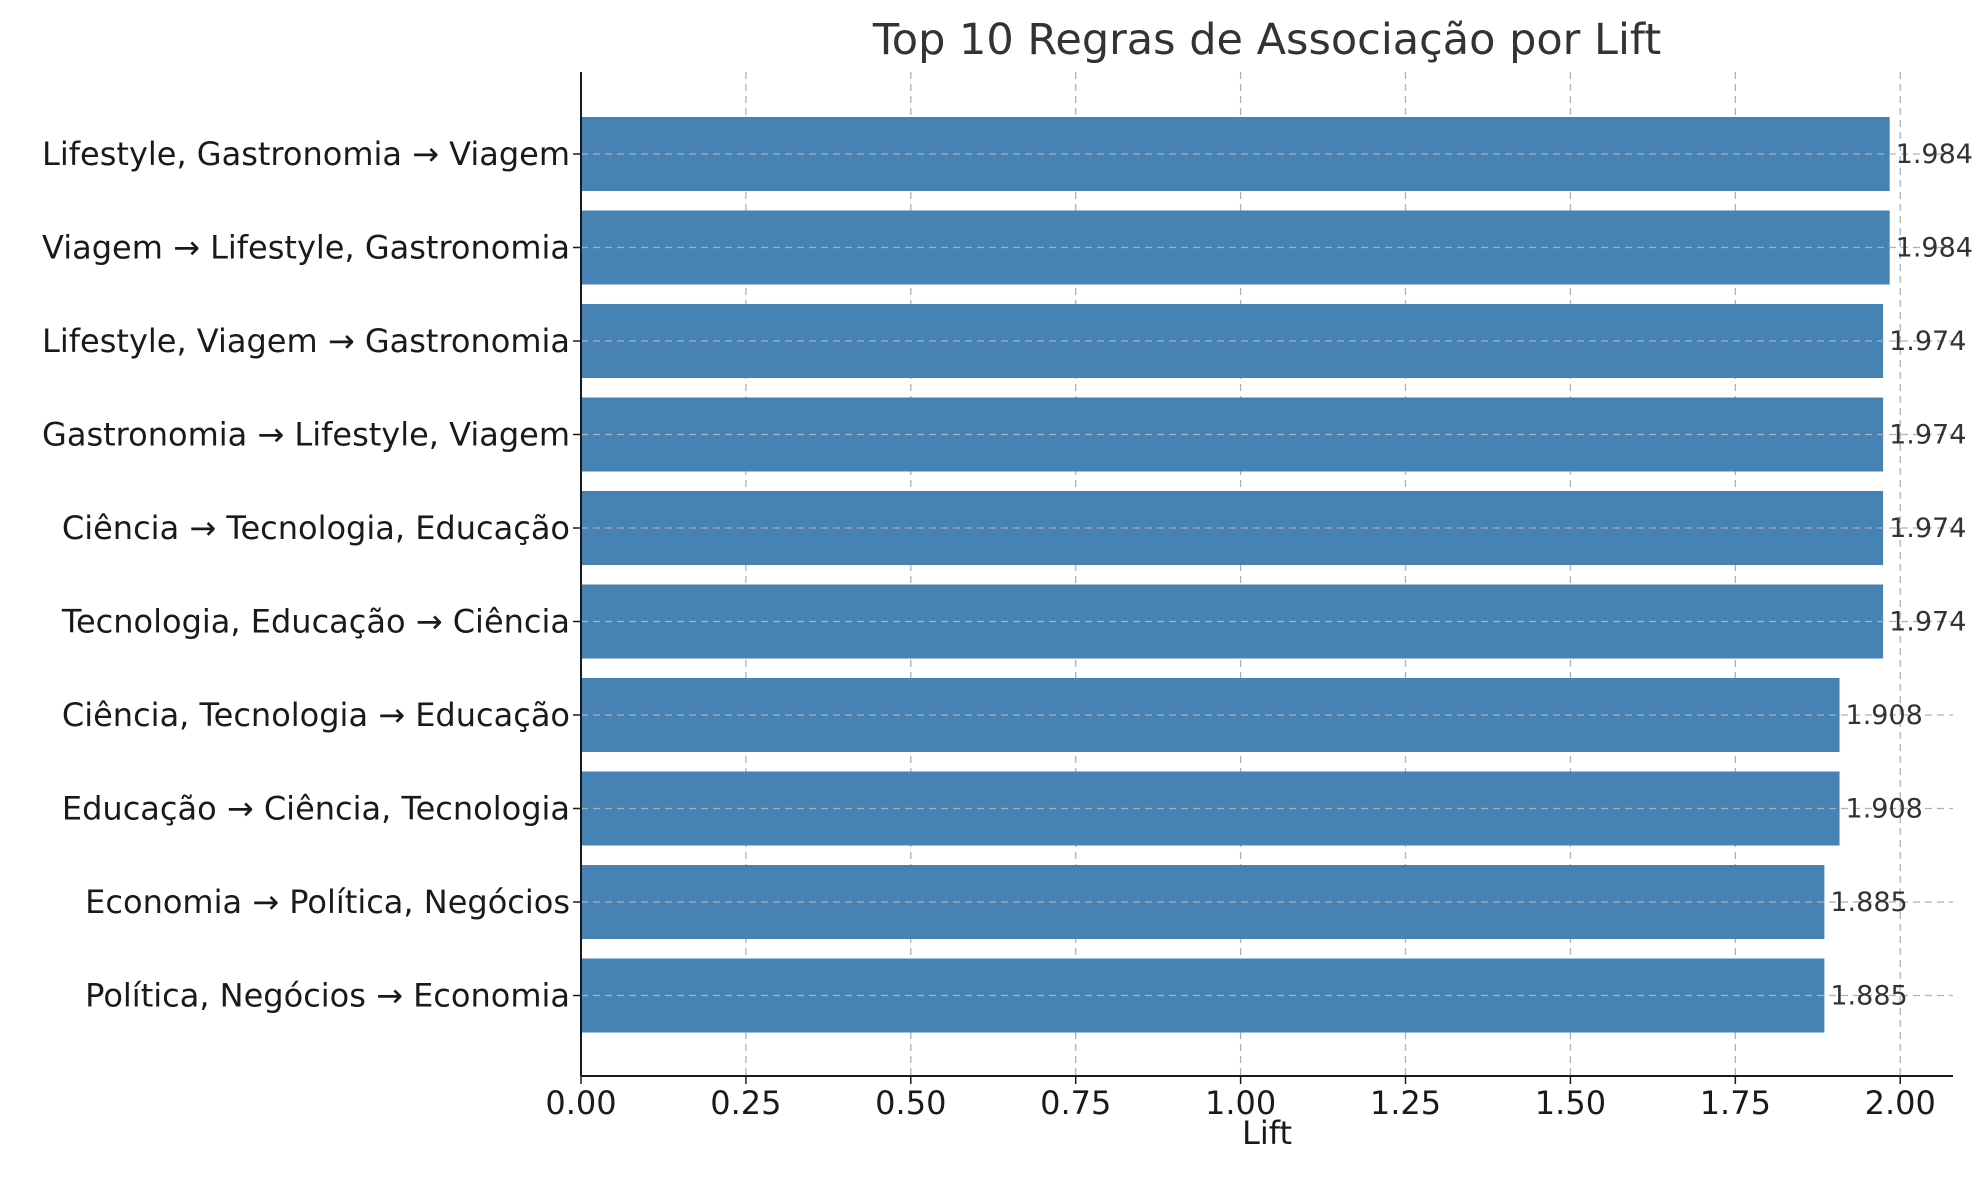 Image resolution: width=1987 pixels, height=1180 pixels. Describe the element at coordinates (1884, 715) in the screenshot. I see `value-label-6: 1.908` at that location.